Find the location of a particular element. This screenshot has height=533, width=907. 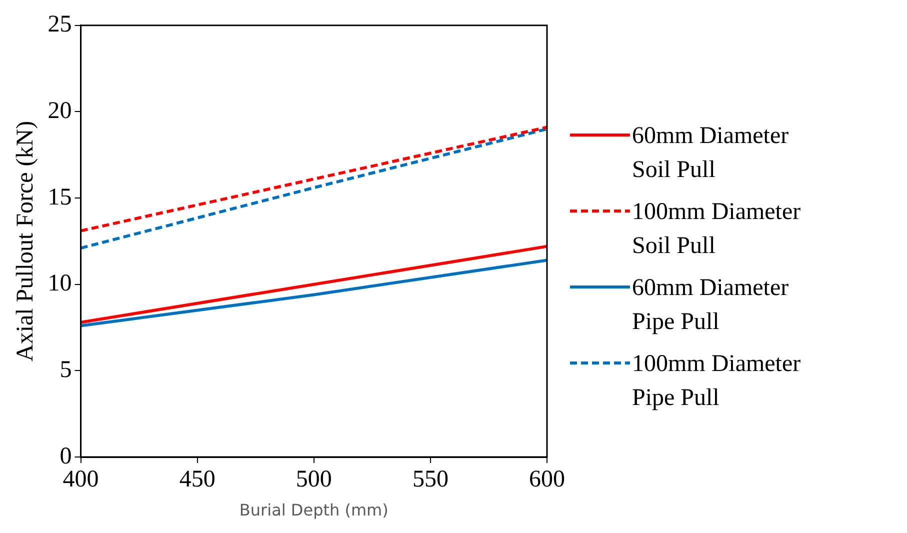

y-tick-label: 25 is located at coordinates (60, 25).